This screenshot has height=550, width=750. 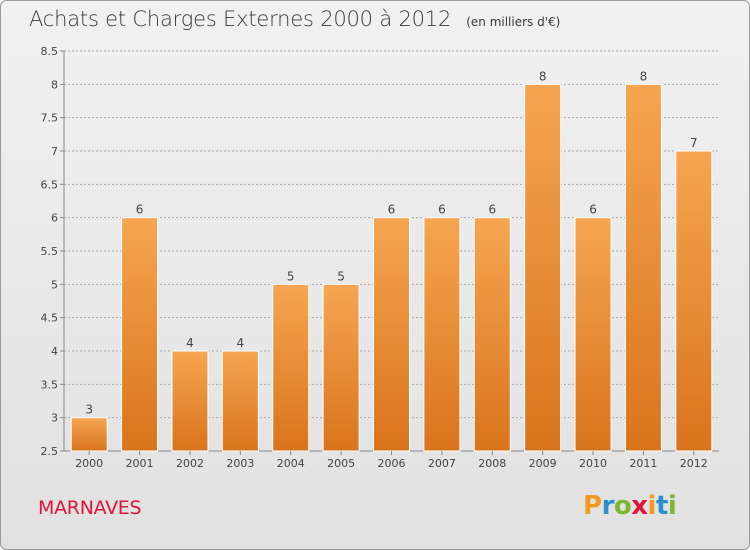 I want to click on x-tick-label: 2010, so click(x=593, y=463).